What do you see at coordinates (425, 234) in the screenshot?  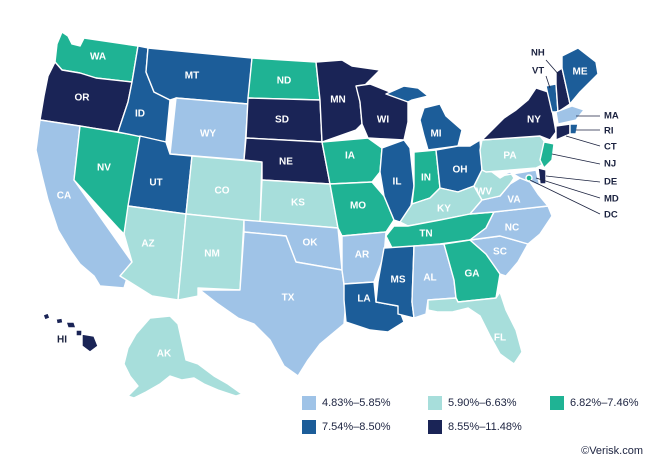 I see `state-label-tn: TN` at bounding box center [425, 234].